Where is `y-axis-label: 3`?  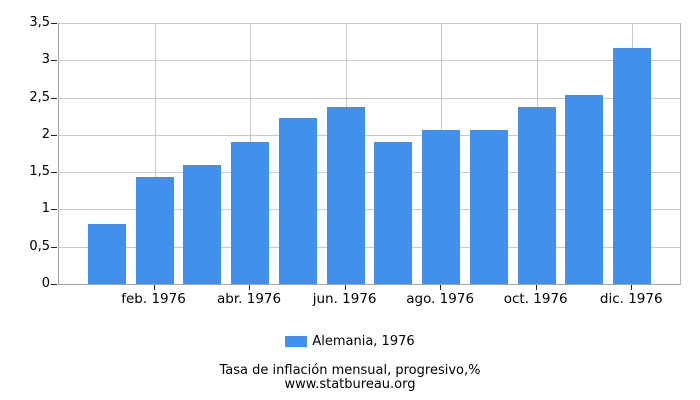
y-axis-label: 3 is located at coordinates (45, 60).